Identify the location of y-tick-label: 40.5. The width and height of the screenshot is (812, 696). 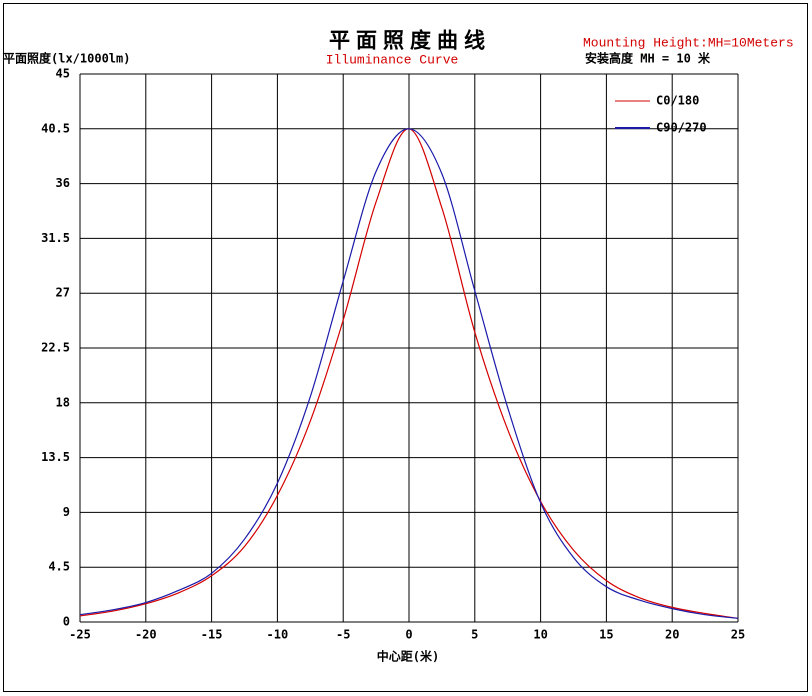
(55, 128).